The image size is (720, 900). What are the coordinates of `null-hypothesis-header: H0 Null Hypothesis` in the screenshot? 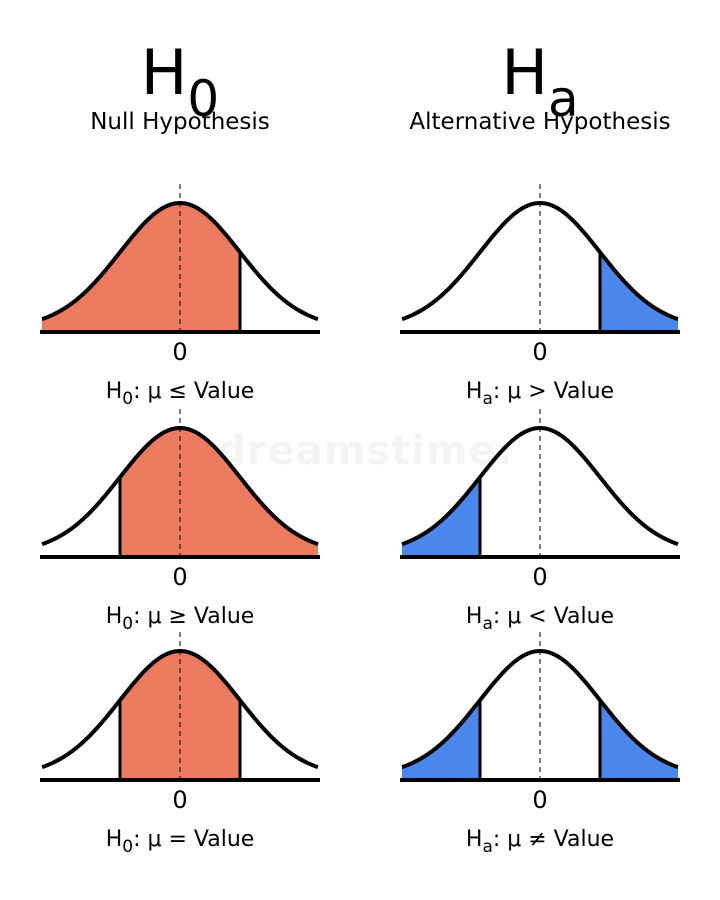 It's located at (180, 89).